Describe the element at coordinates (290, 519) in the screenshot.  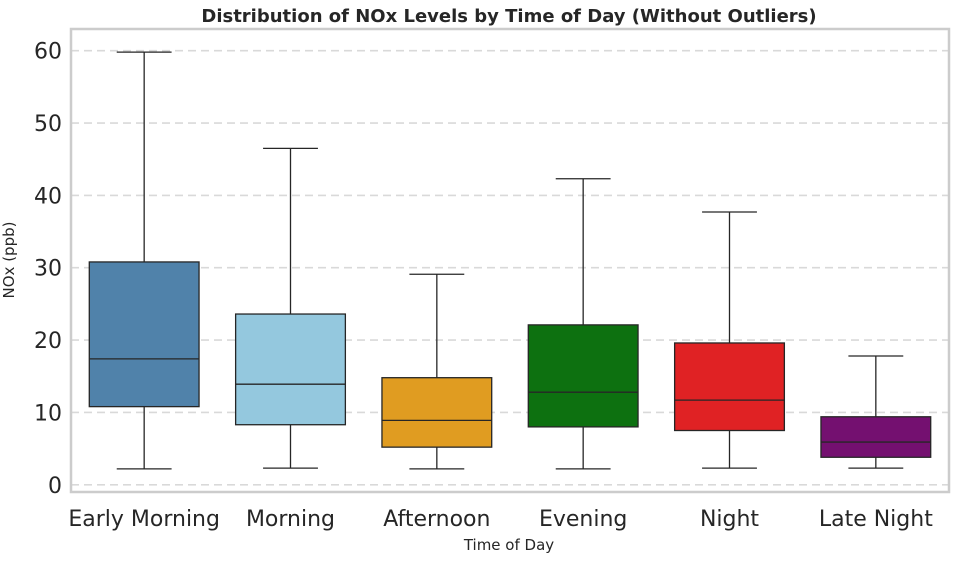
I see `x-tick-label: Morning` at that location.